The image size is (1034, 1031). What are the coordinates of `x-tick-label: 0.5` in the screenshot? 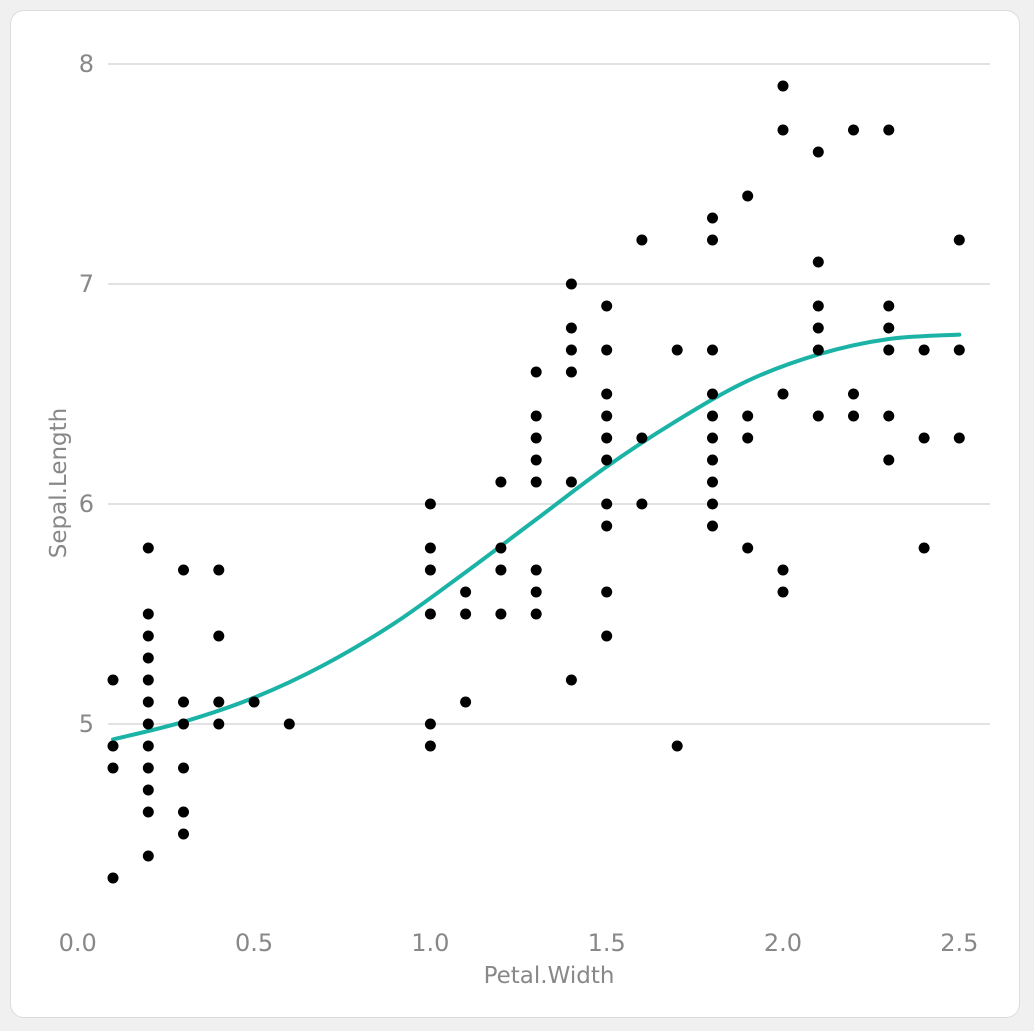 It's located at (254, 943).